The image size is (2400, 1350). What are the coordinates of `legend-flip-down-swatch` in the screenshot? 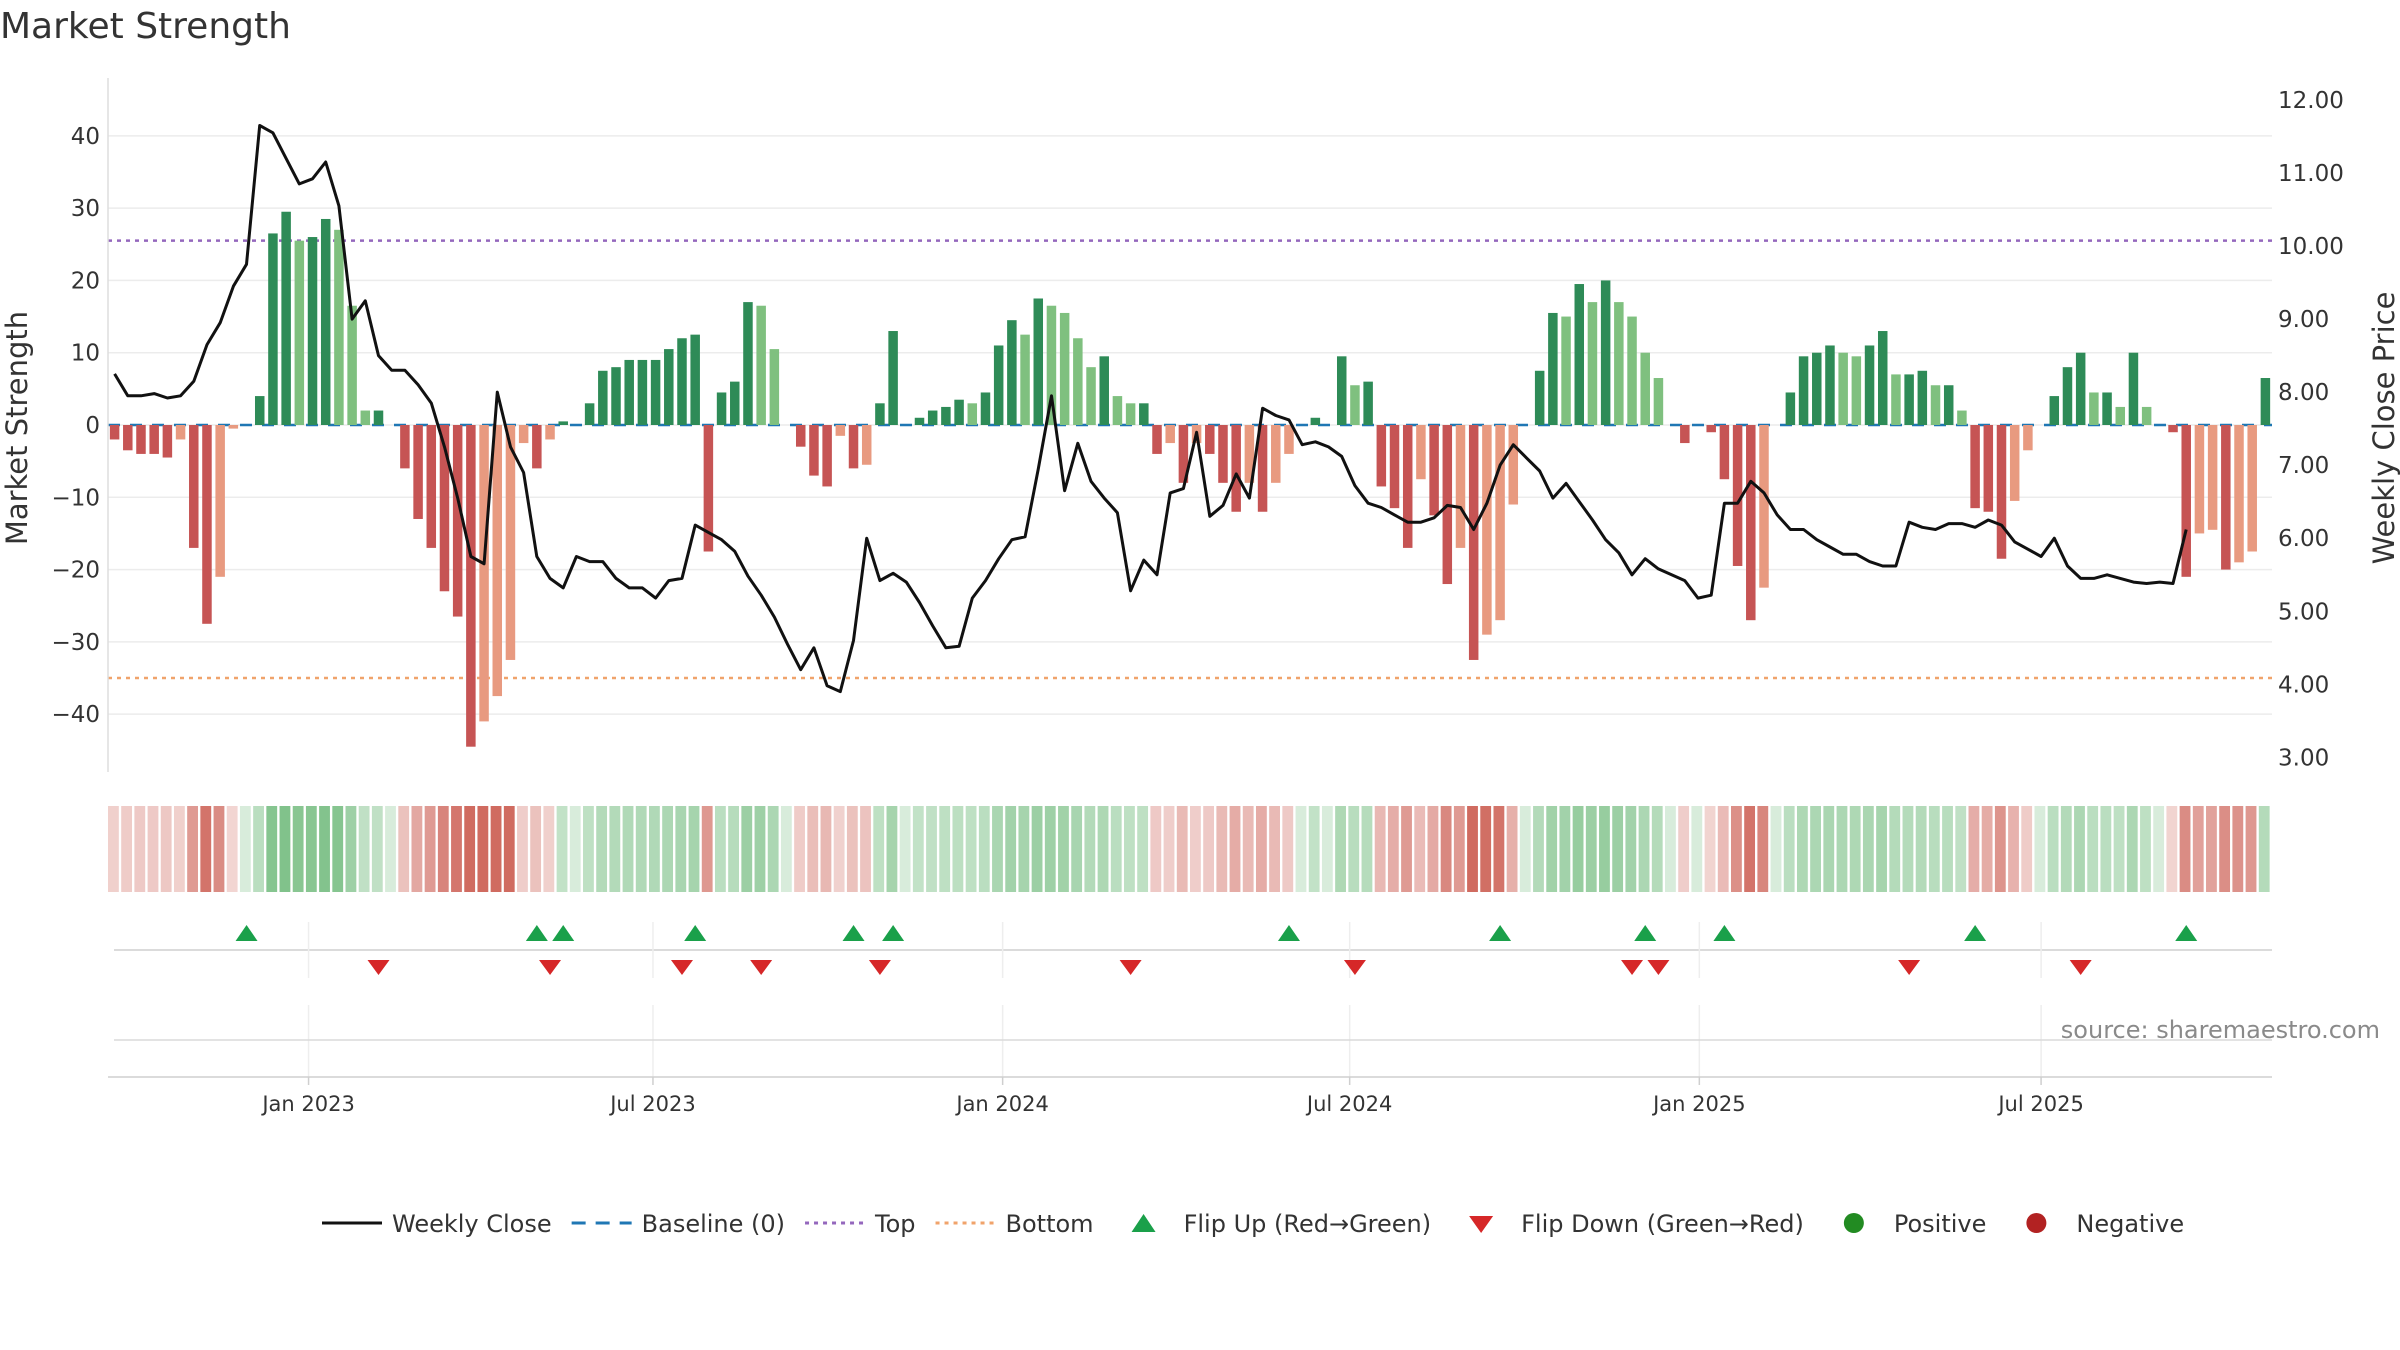 It's located at (1481, 1224).